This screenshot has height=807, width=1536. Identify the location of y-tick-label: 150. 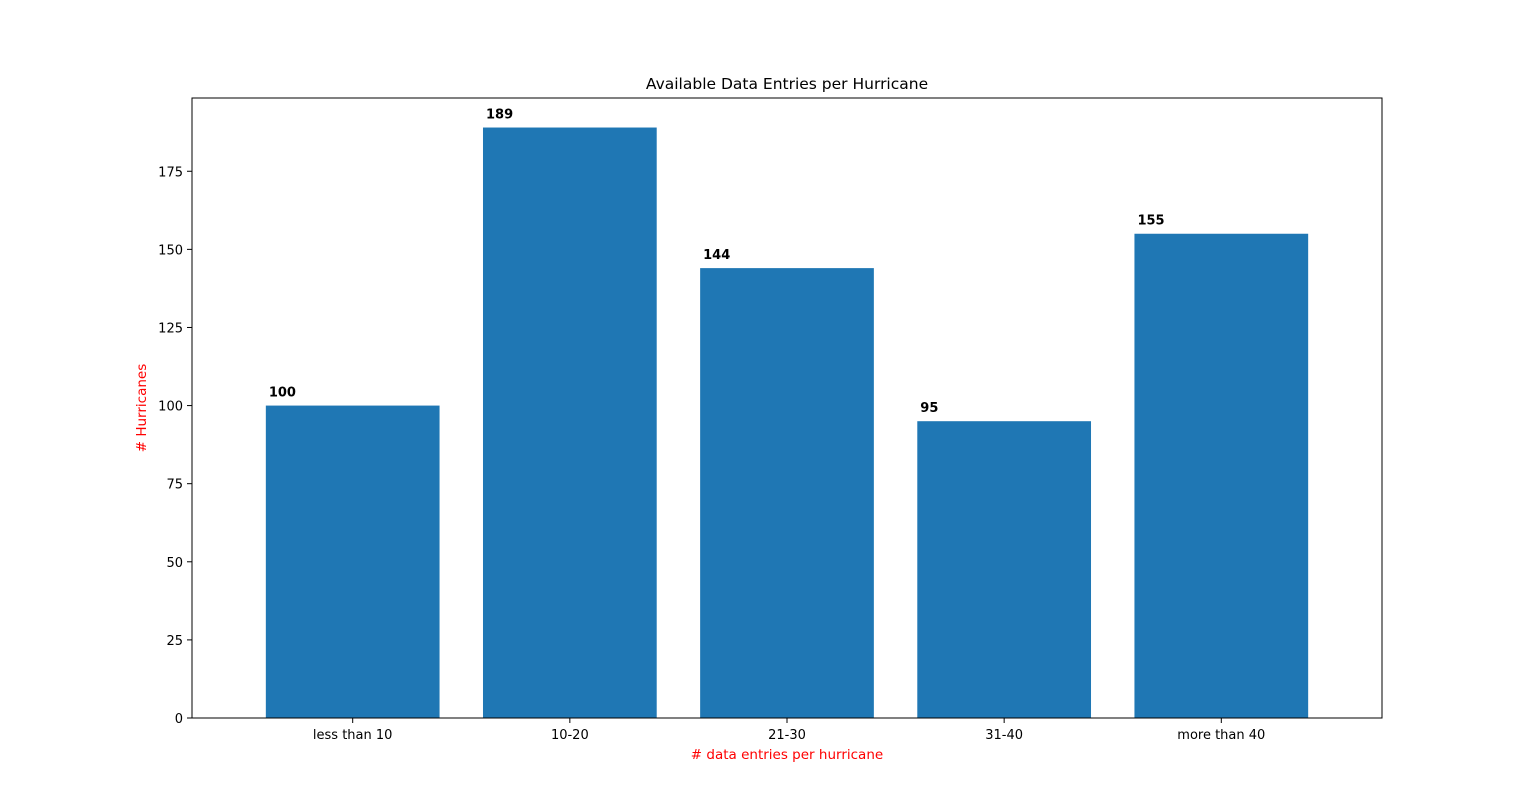
(170, 250).